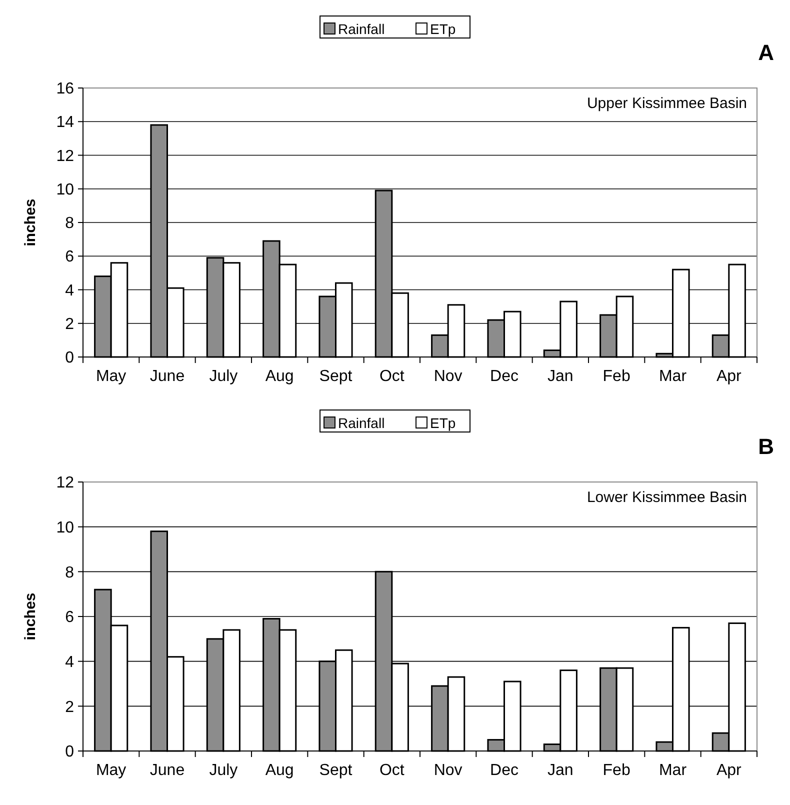 The height and width of the screenshot is (805, 790). Describe the element at coordinates (666, 103) in the screenshot. I see `annotation: Upper Kissimmee Basin` at that location.